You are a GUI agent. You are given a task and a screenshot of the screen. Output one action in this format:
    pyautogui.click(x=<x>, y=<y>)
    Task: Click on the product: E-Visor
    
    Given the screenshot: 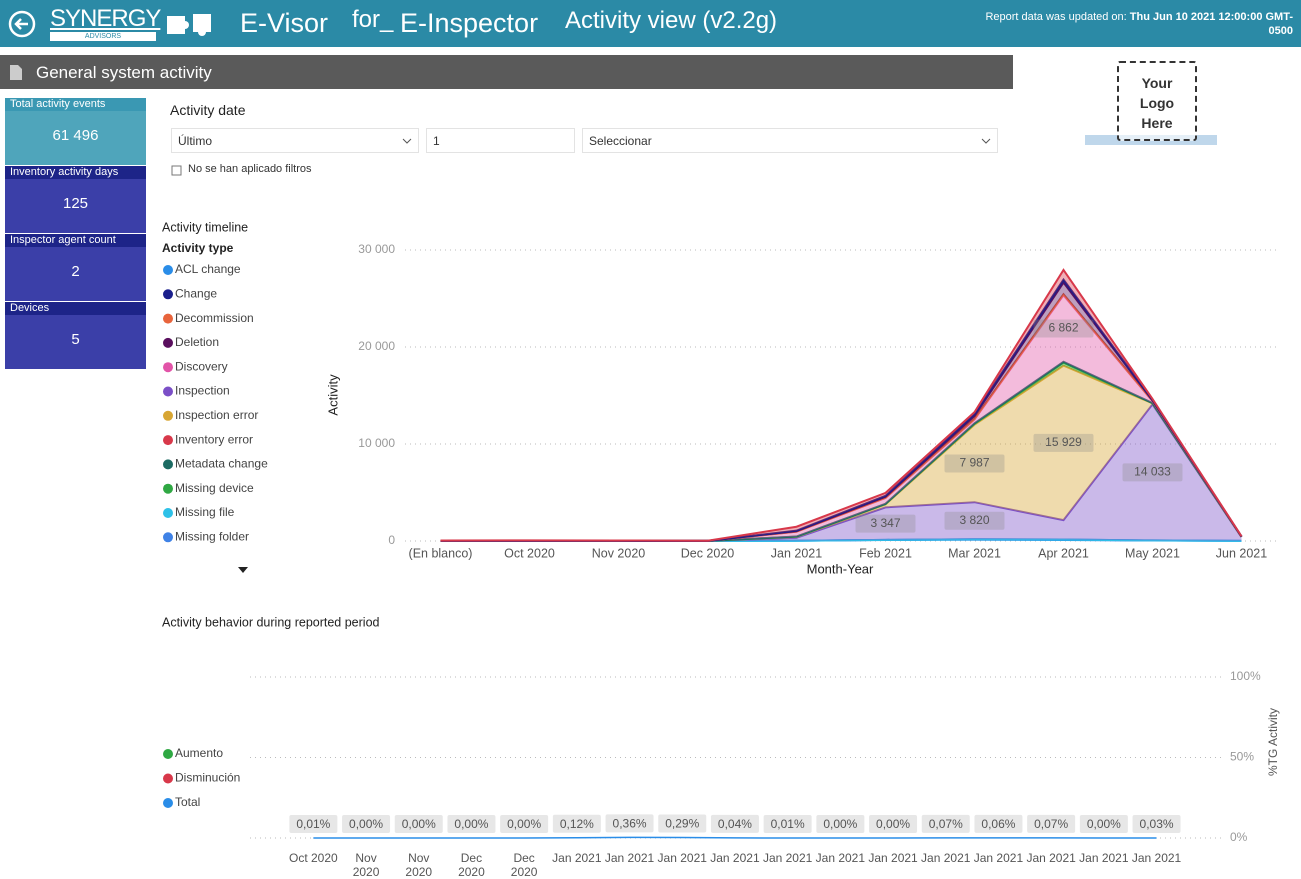 What is the action you would take?
    pyautogui.click(x=284, y=23)
    